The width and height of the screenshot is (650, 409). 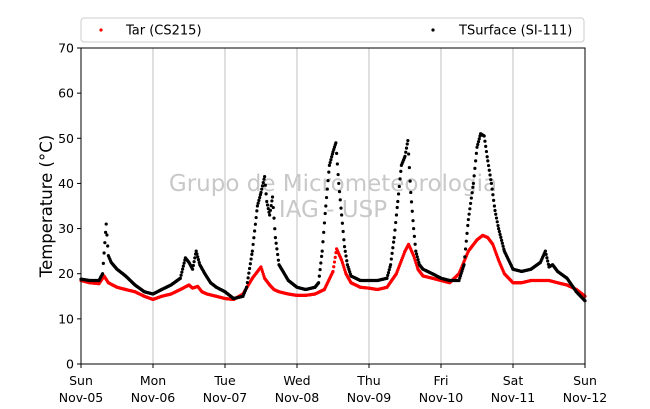 What do you see at coordinates (66, 48) in the screenshot?
I see `y-tick-label-7: 70` at bounding box center [66, 48].